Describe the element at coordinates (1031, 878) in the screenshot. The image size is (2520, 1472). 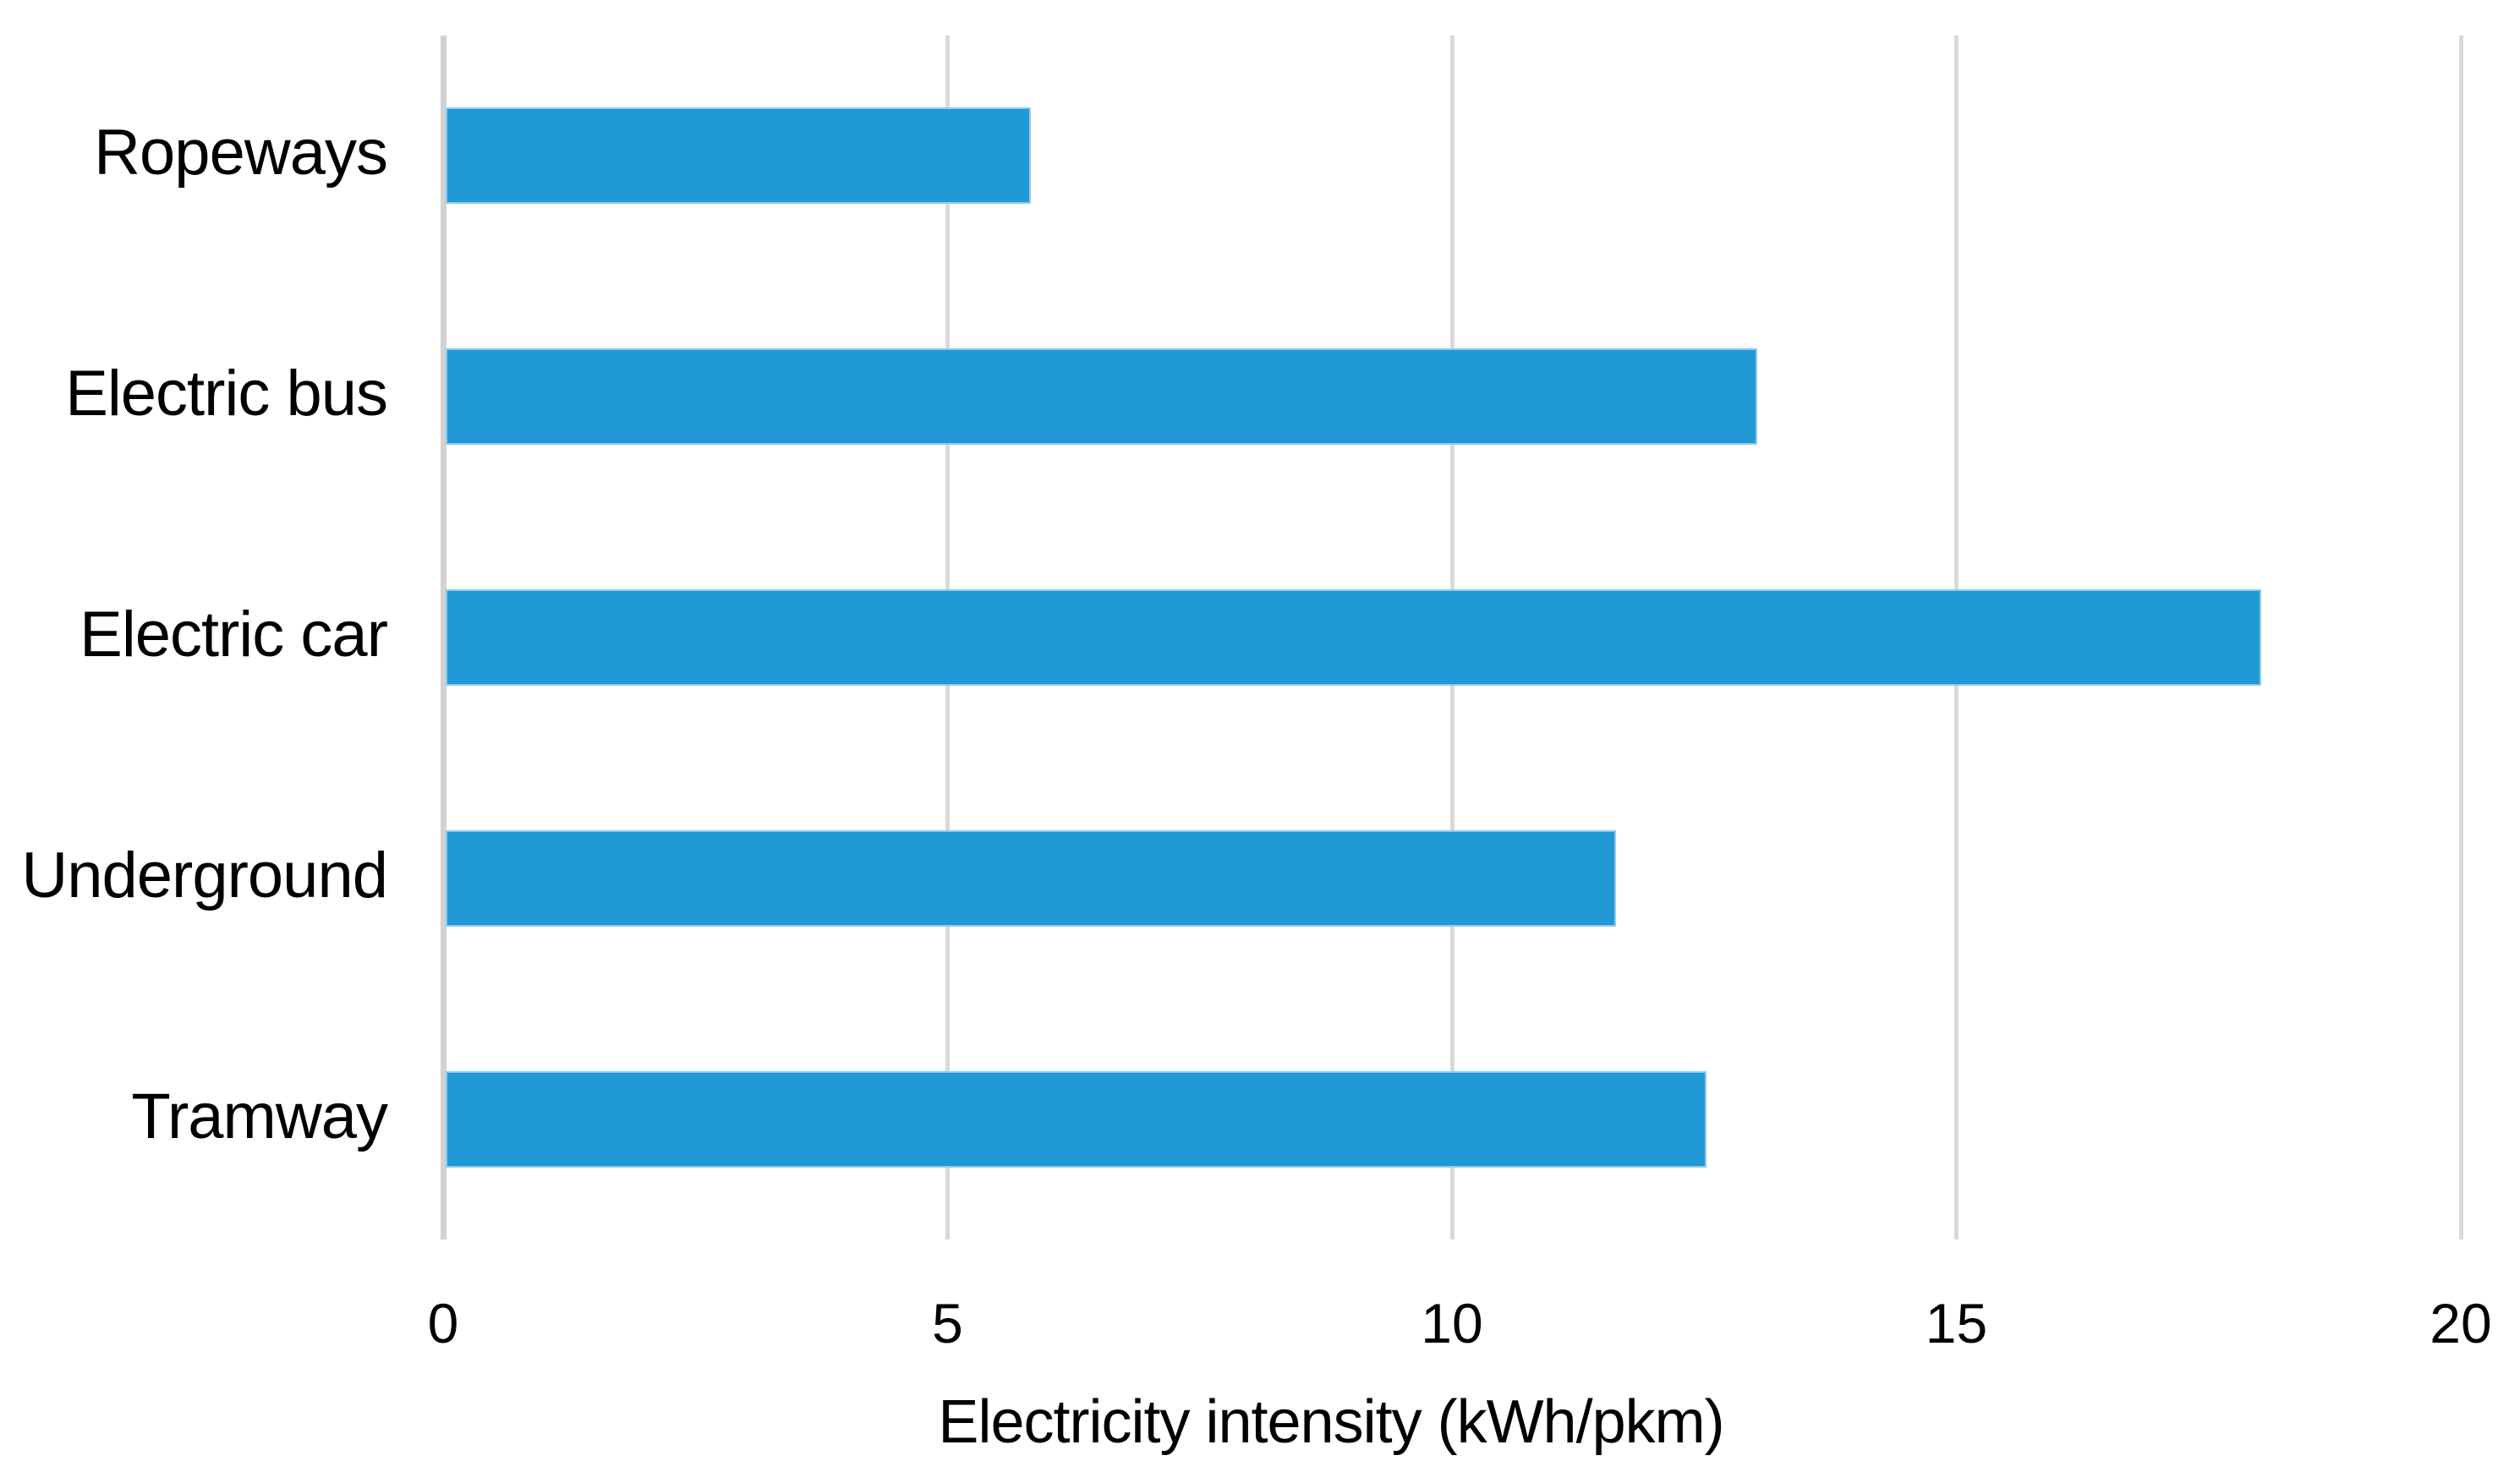
I see `bar-underground` at that location.